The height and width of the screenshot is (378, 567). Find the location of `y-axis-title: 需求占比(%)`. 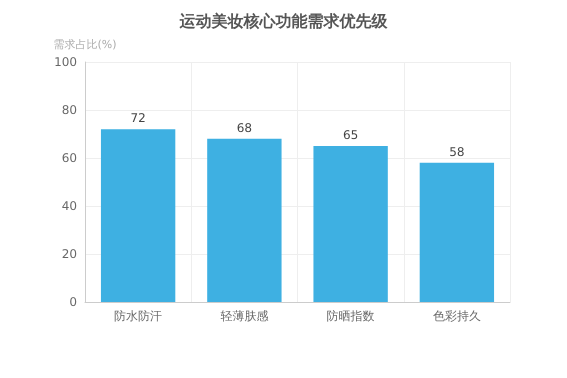

y-axis-title: 需求占比(%) is located at coordinates (85, 44).